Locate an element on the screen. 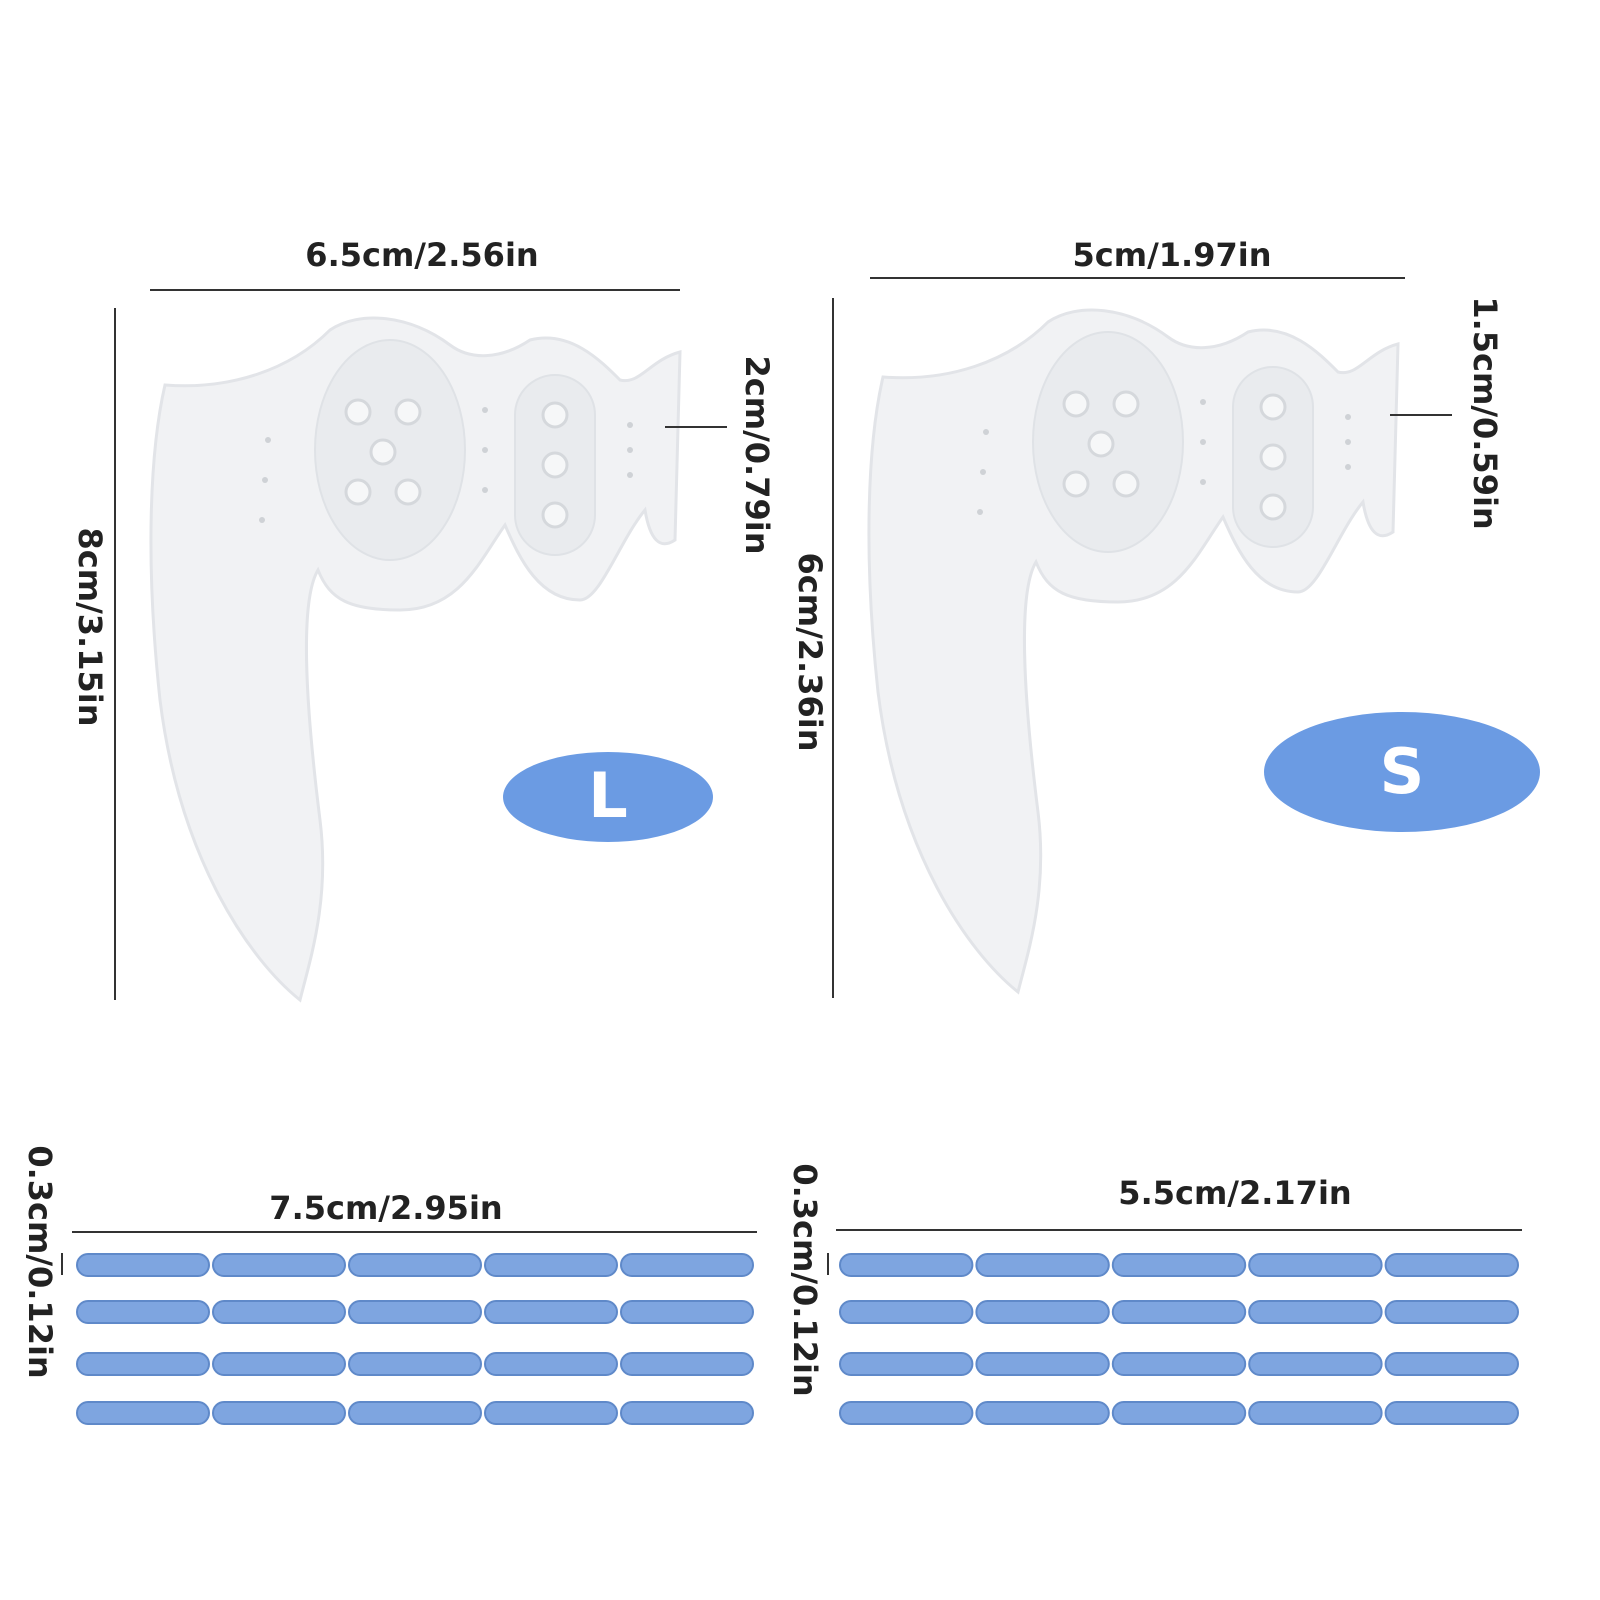 The width and height of the screenshot is (1600, 1600). size-label: S is located at coordinates (1402, 771).